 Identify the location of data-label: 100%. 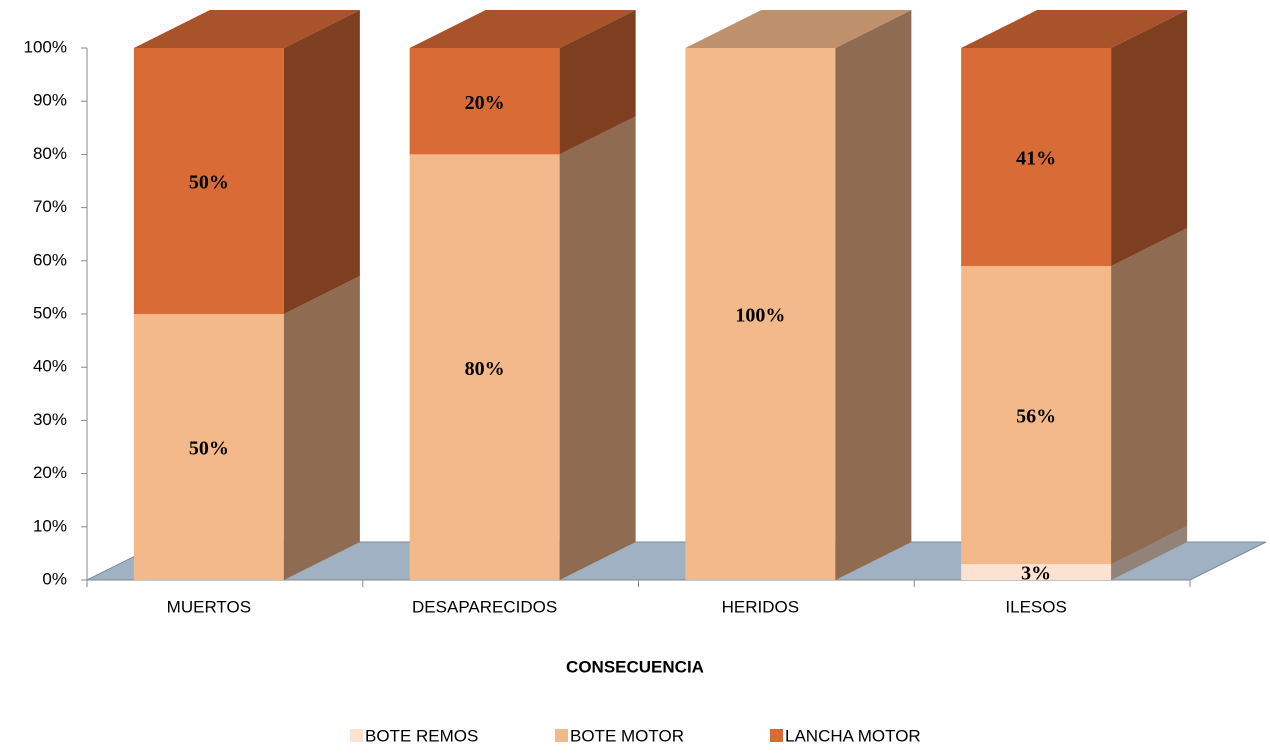
(760, 316).